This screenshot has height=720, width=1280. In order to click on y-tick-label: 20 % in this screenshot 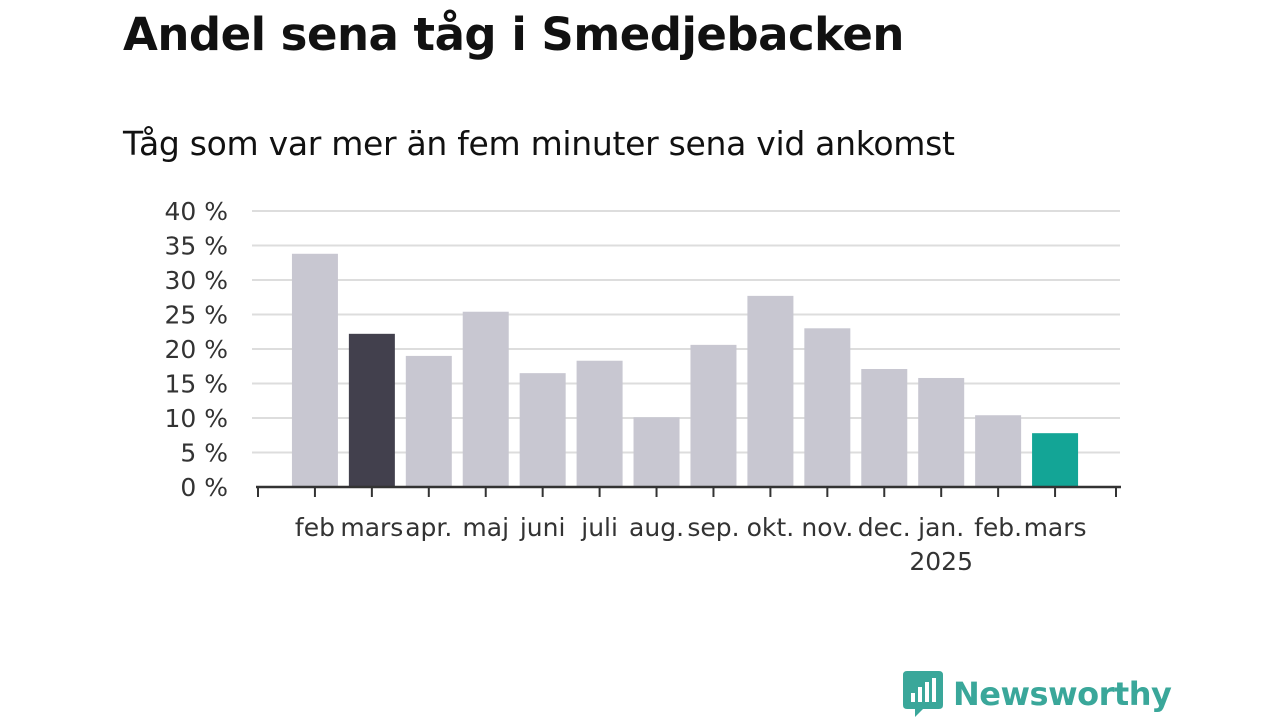, I will do `click(196, 349)`.